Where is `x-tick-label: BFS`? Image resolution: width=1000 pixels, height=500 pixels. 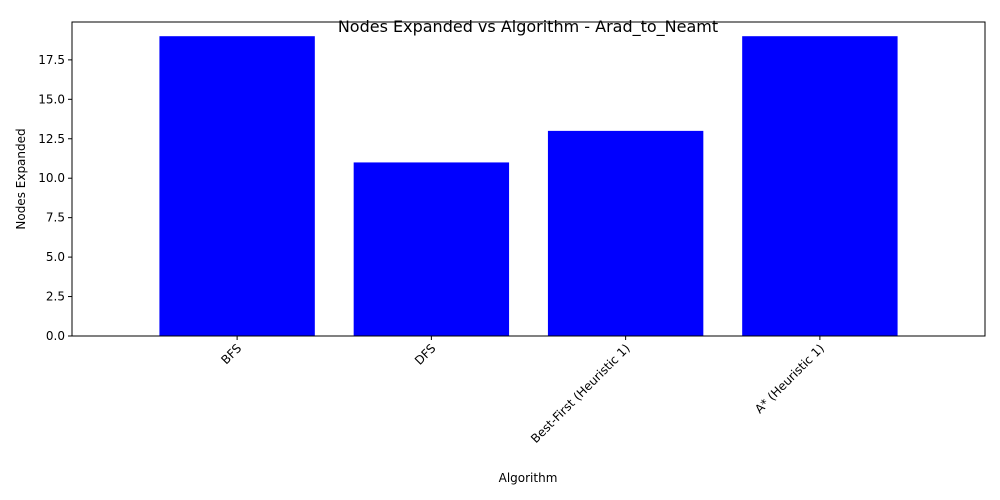 x-tick-label: BFS is located at coordinates (231, 354).